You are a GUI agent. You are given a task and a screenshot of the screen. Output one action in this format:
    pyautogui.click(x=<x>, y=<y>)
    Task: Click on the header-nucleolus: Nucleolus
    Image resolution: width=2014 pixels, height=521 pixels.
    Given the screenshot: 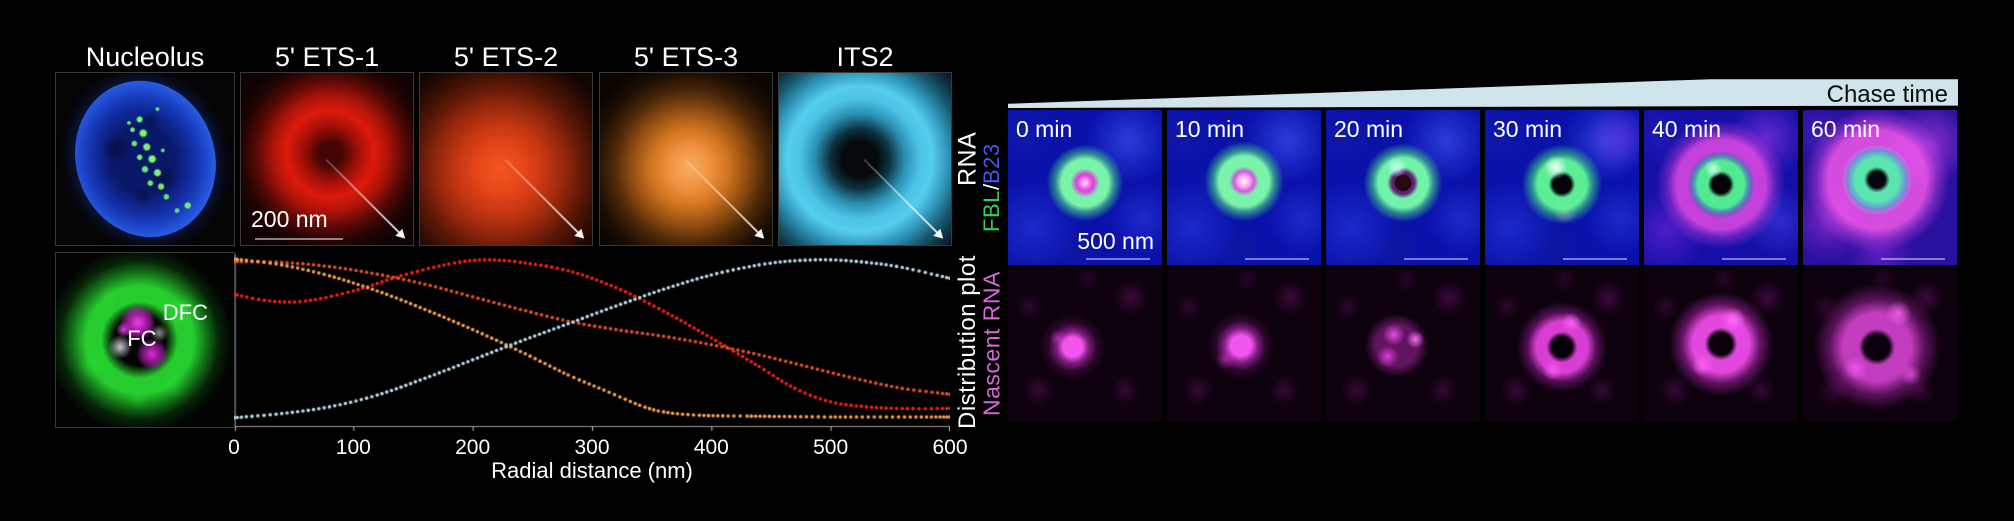 What is the action you would take?
    pyautogui.click(x=145, y=57)
    